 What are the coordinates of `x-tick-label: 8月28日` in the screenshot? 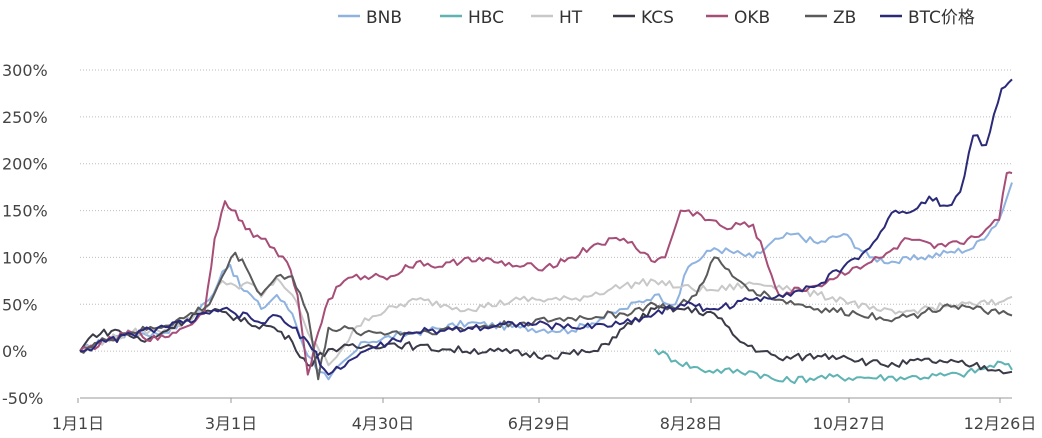 It's located at (691, 423).